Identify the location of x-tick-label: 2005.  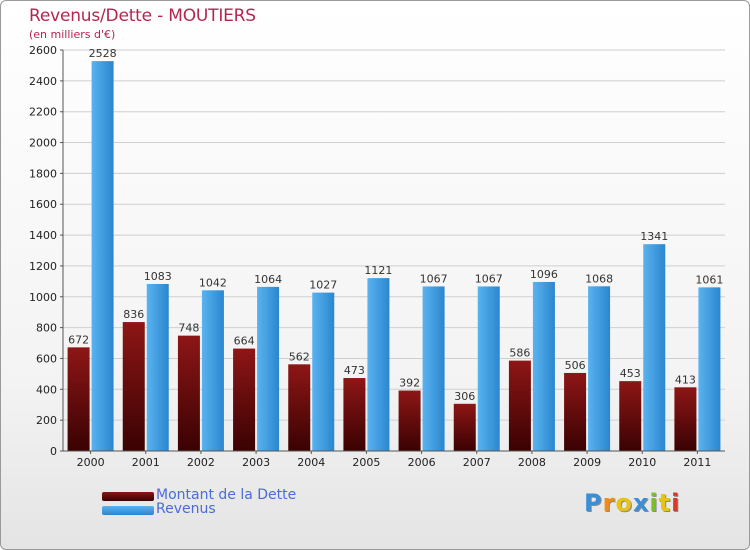
(366, 462).